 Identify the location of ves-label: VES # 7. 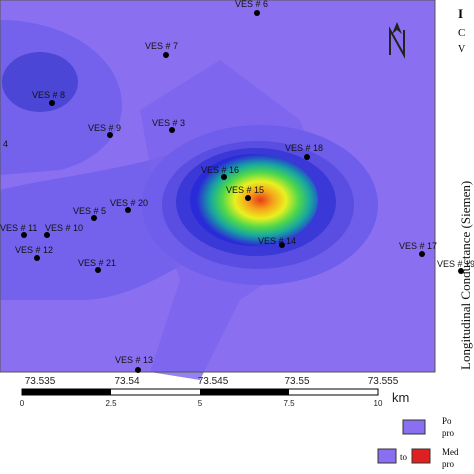
(161, 46).